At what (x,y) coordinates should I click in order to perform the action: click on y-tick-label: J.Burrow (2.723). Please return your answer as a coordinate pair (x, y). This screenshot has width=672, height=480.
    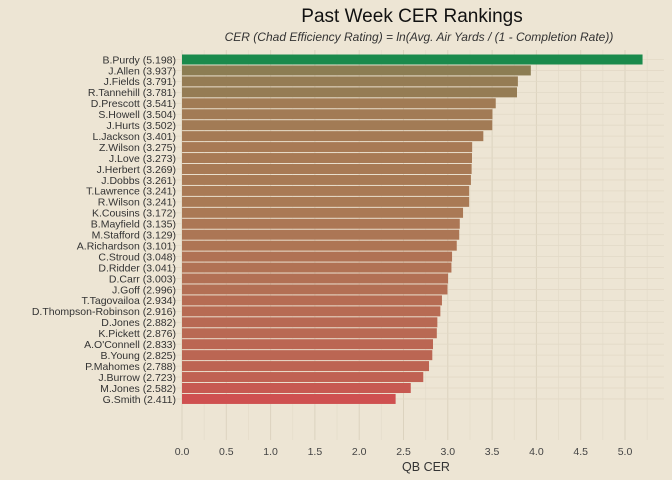
    Looking at the image, I should click on (137, 378).